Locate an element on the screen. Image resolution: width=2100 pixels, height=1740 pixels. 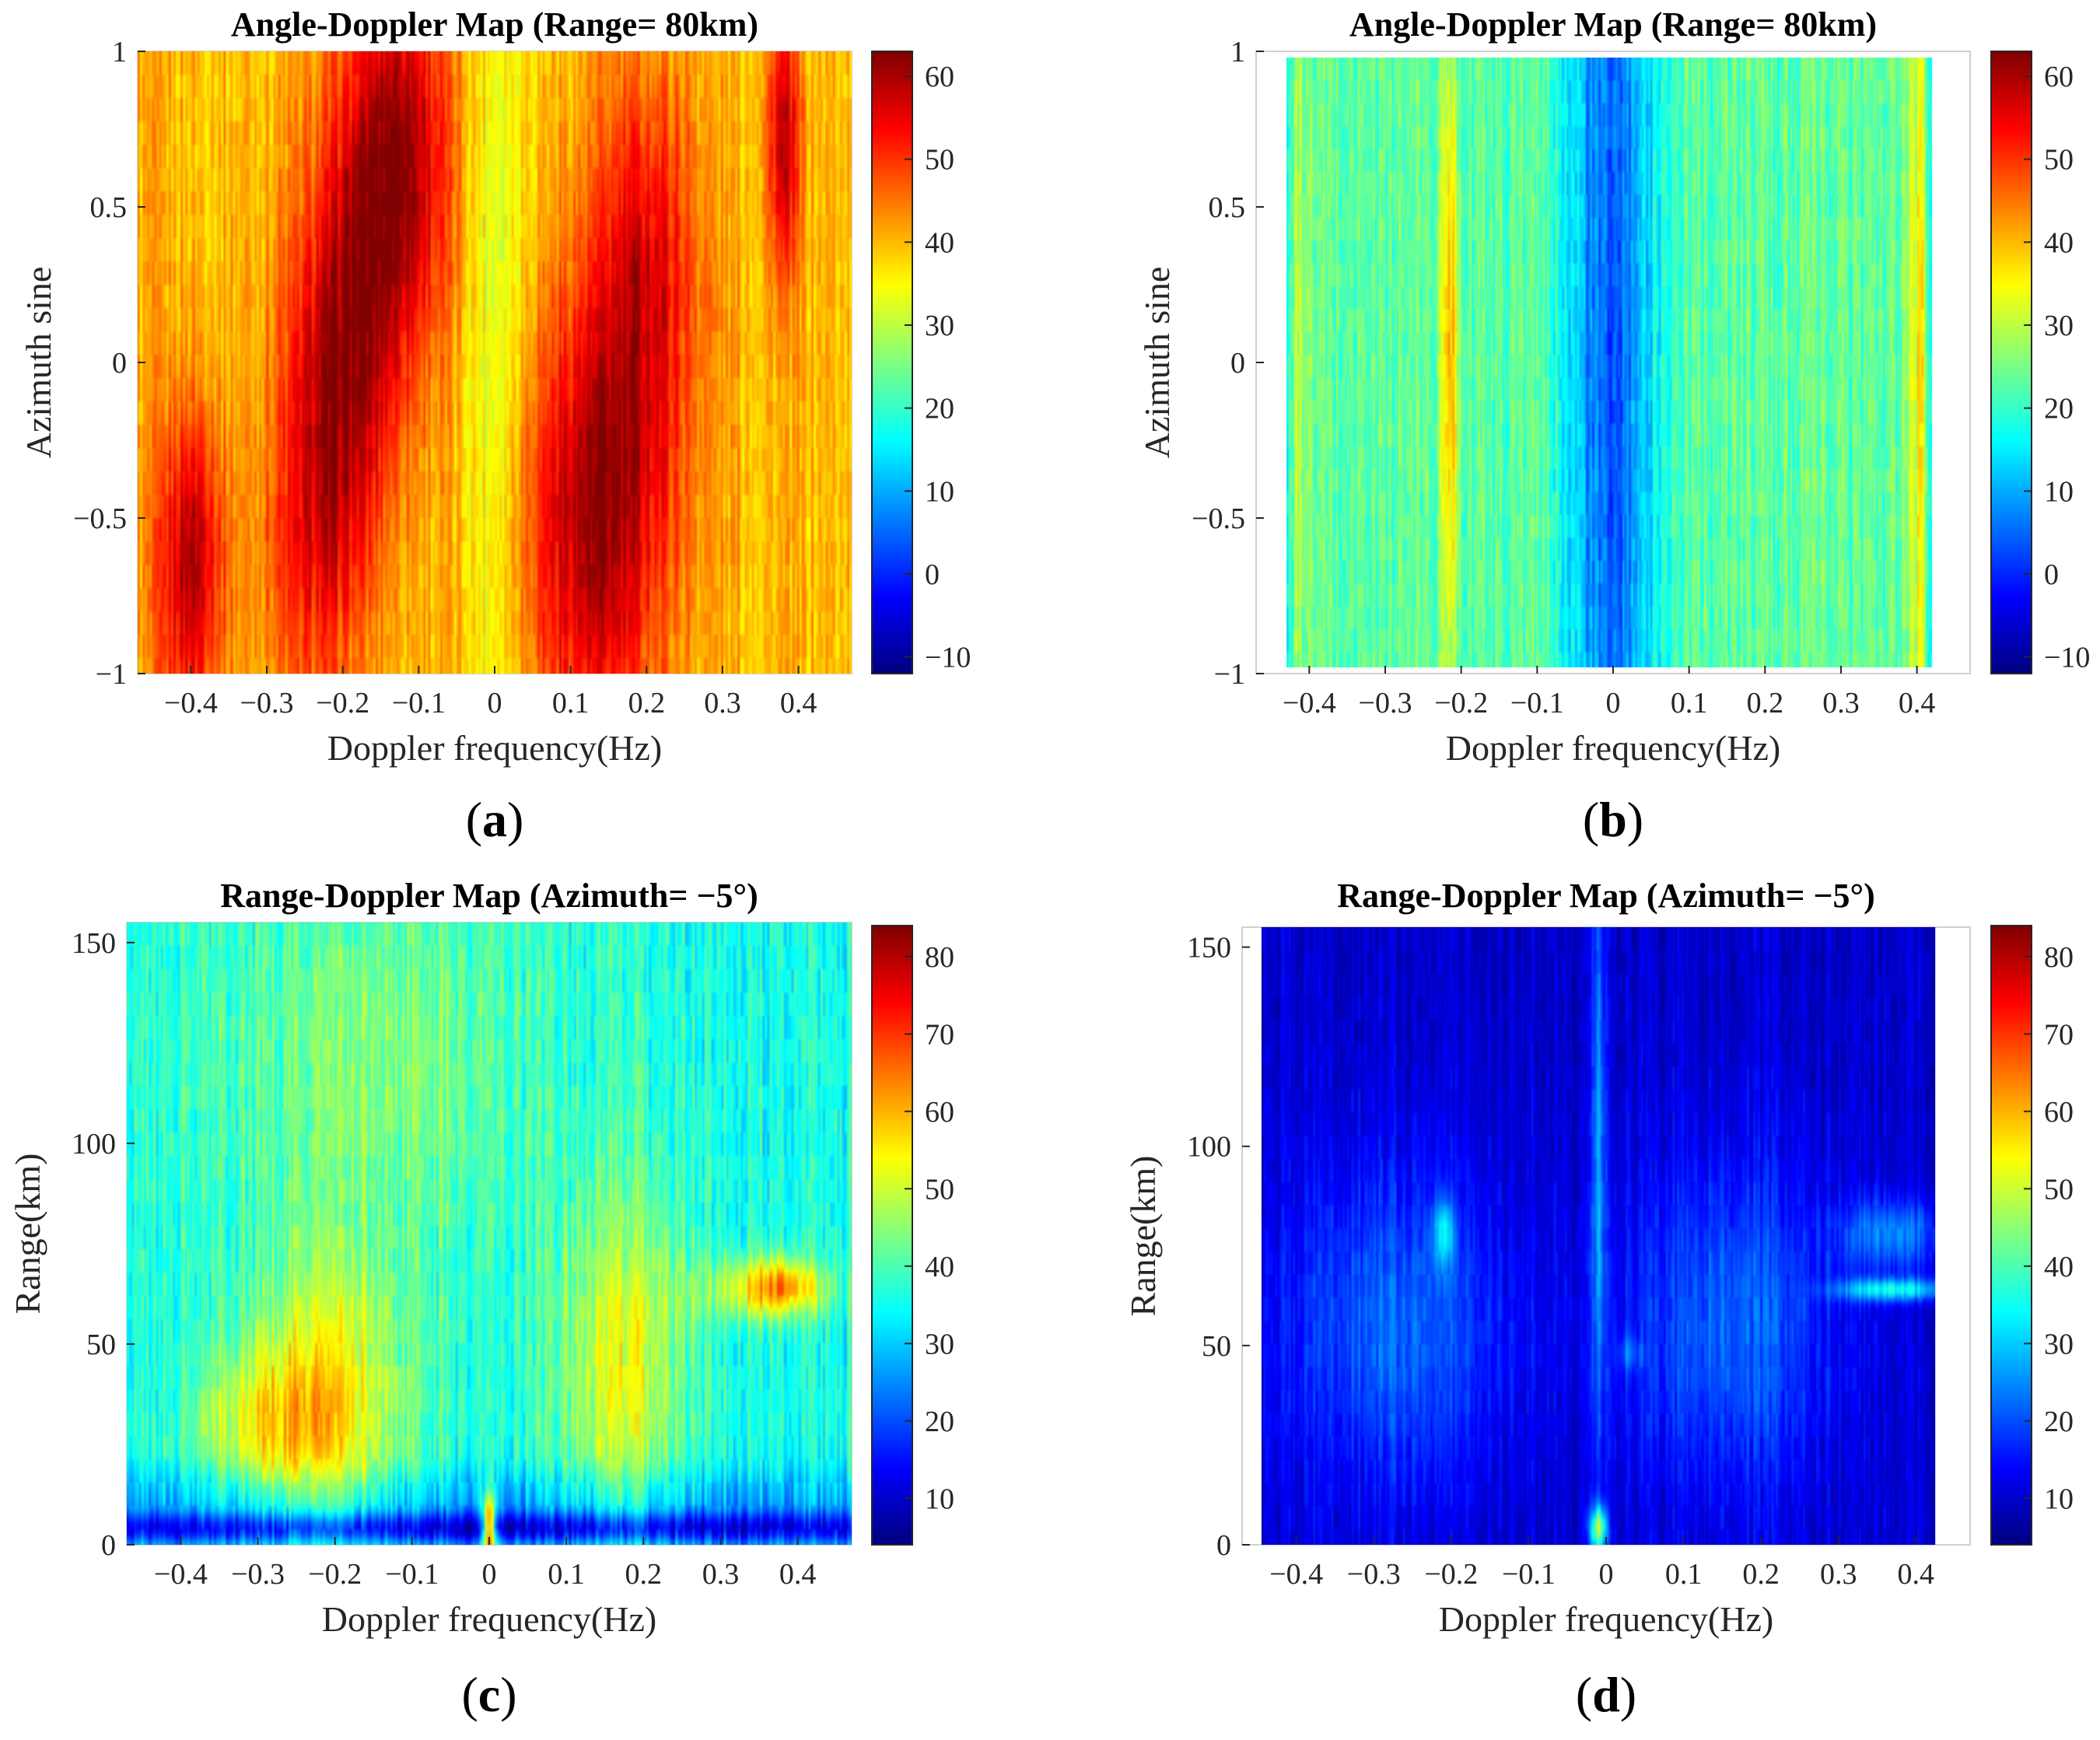
panel-letter-id: a is located at coordinates (495, 819).